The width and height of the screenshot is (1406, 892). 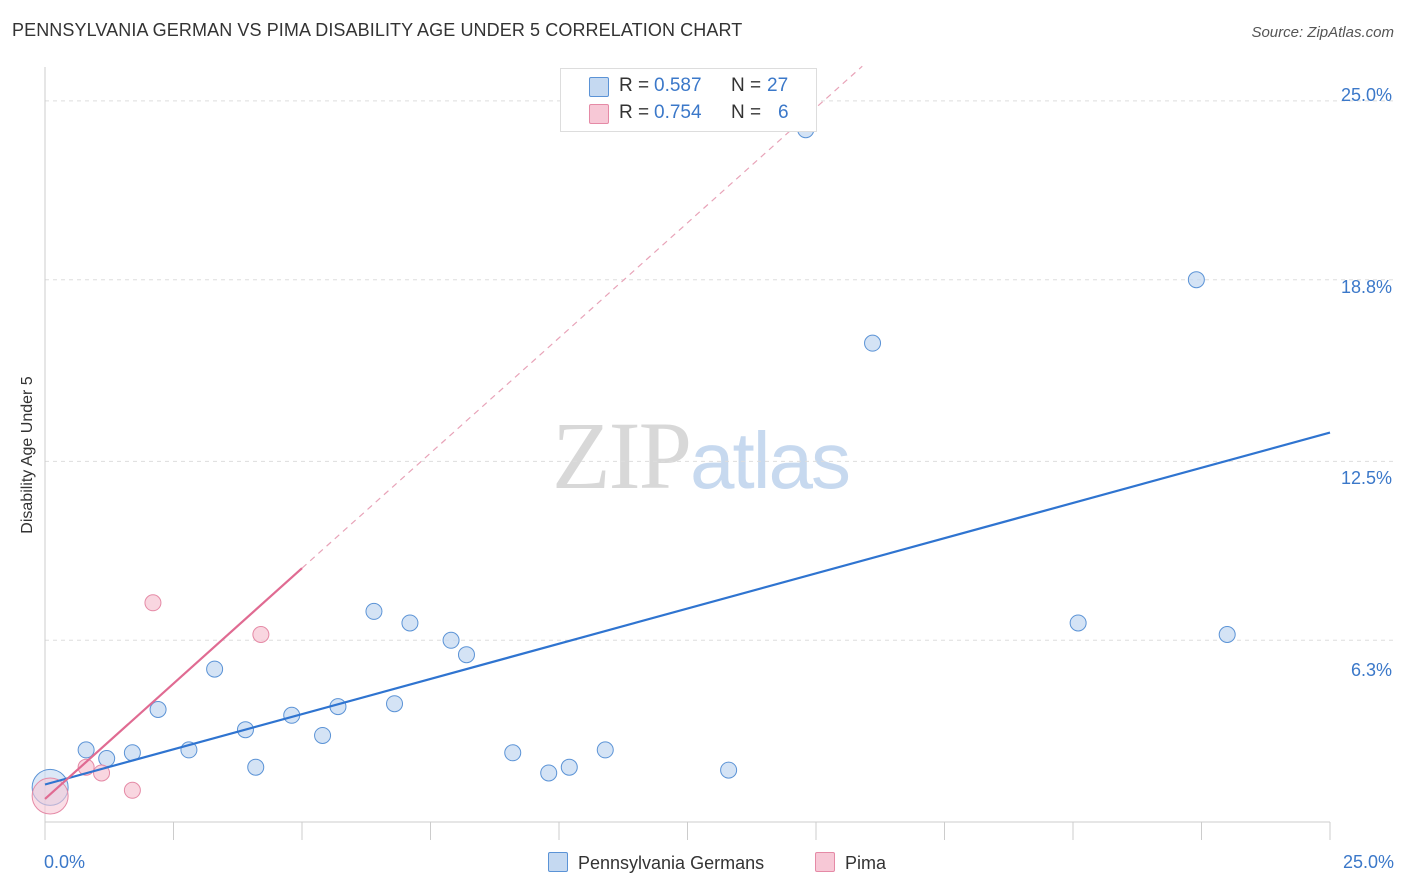 What do you see at coordinates (1366, 287) in the screenshot?
I see `y-tick-label: 18.8%` at bounding box center [1366, 287].